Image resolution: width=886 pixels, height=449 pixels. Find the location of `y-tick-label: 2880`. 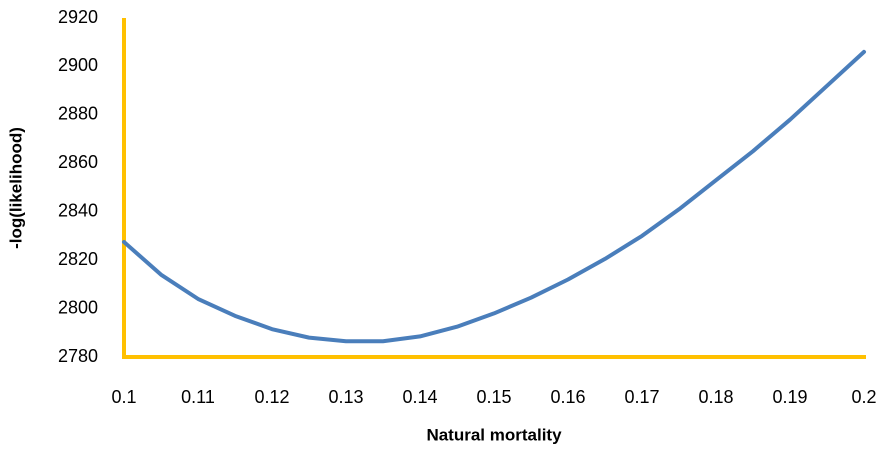

y-tick-label: 2880 is located at coordinates (78, 114).